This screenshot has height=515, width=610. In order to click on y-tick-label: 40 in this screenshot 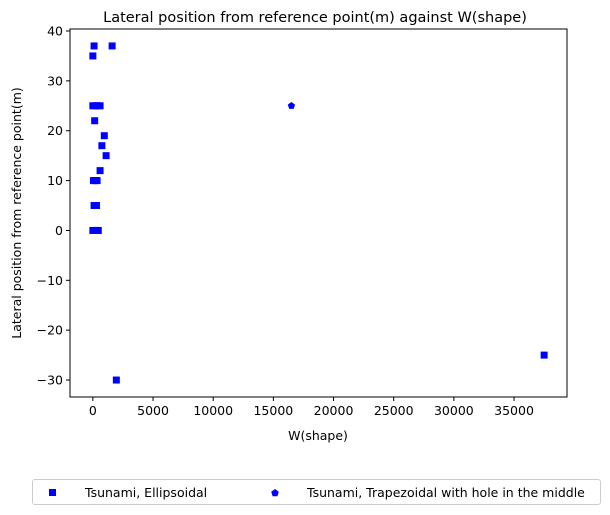, I will do `click(55, 30)`.